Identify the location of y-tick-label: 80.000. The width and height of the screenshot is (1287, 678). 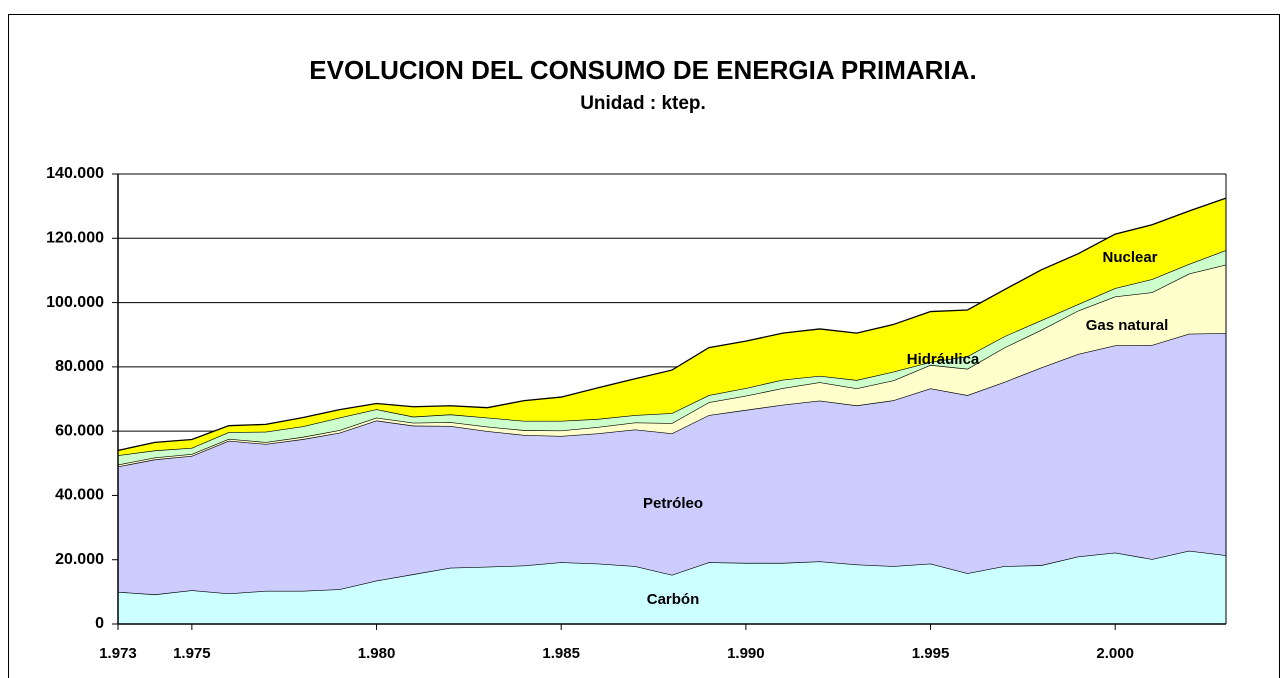
(79, 366).